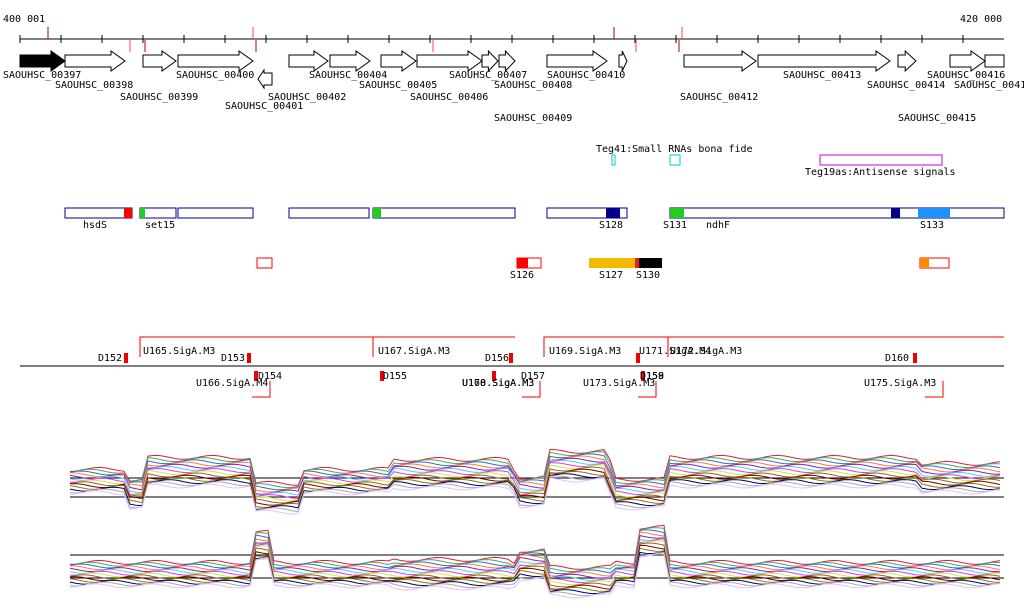 This screenshot has height=611, width=1024. I want to click on promoter-label: D155, so click(395, 376).